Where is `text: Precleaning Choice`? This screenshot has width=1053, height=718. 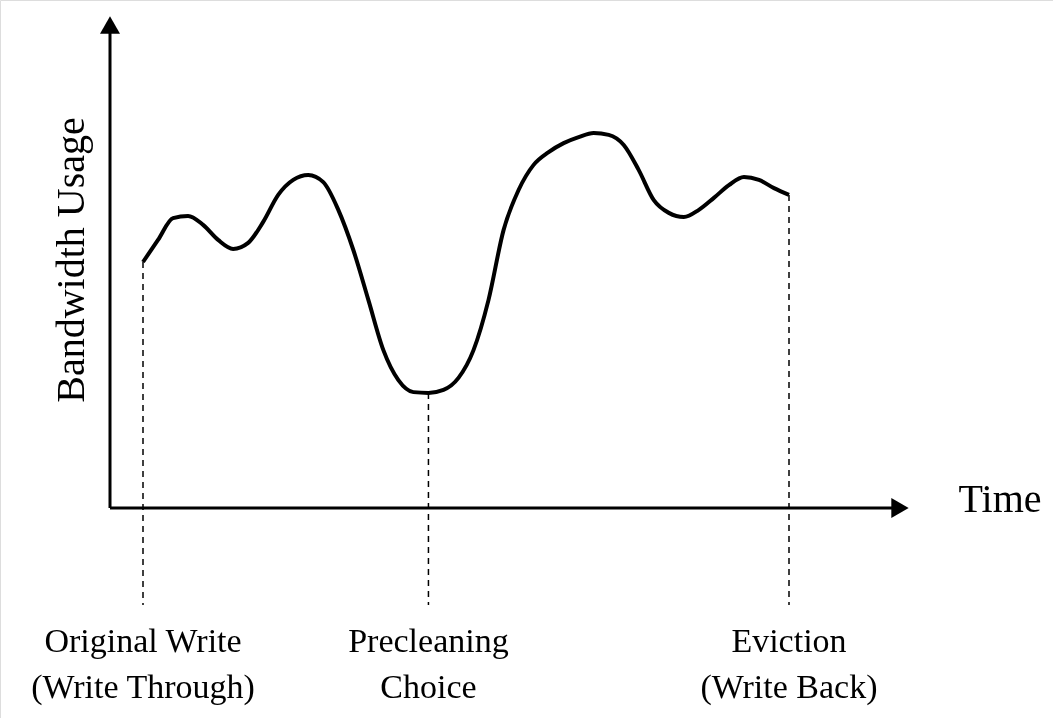
text: Precleaning Choice is located at coordinates (428, 663).